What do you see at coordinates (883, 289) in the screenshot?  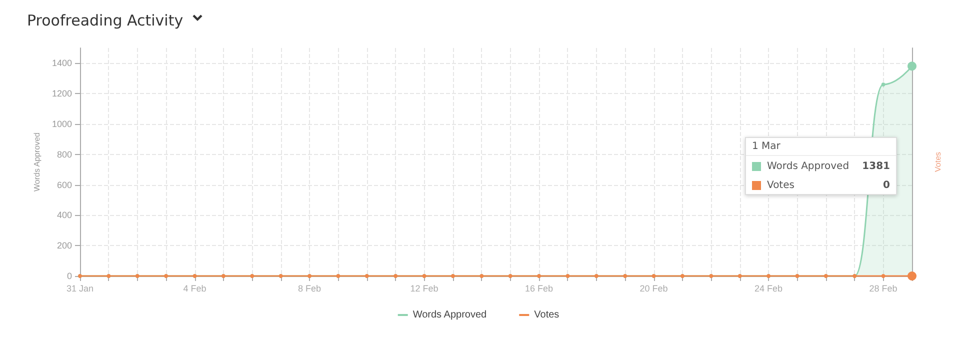 I see `x-tick-label: 28 Feb` at bounding box center [883, 289].